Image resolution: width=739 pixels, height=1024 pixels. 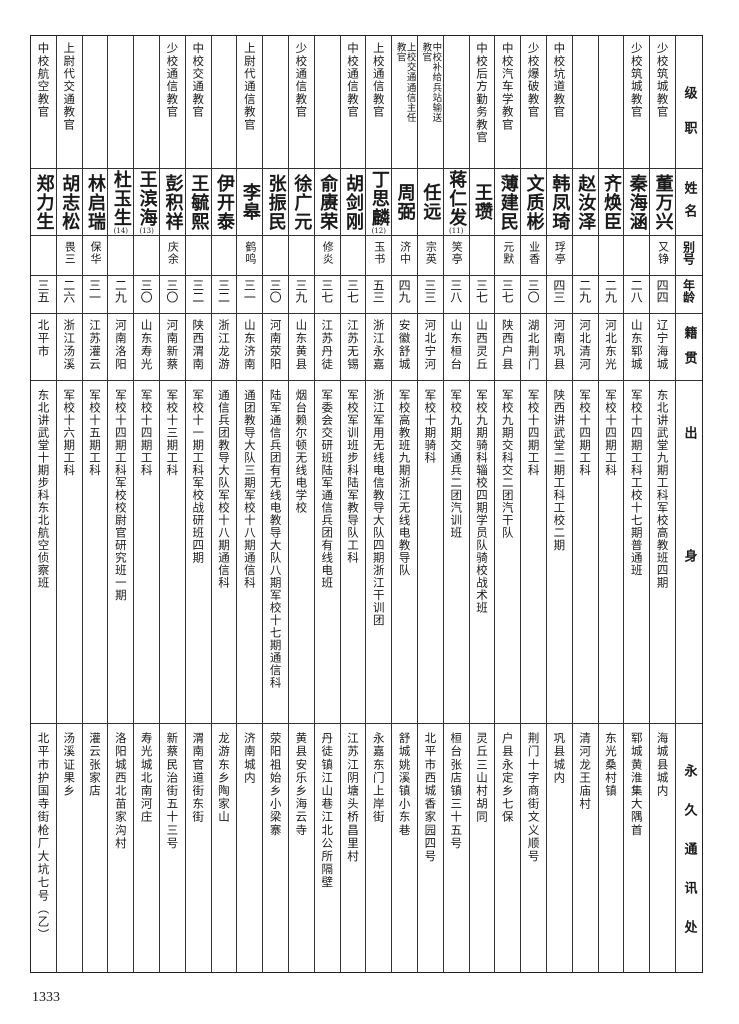 What do you see at coordinates (662, 347) in the screenshot?
I see `origin-cell: 辽宁海城` at bounding box center [662, 347].